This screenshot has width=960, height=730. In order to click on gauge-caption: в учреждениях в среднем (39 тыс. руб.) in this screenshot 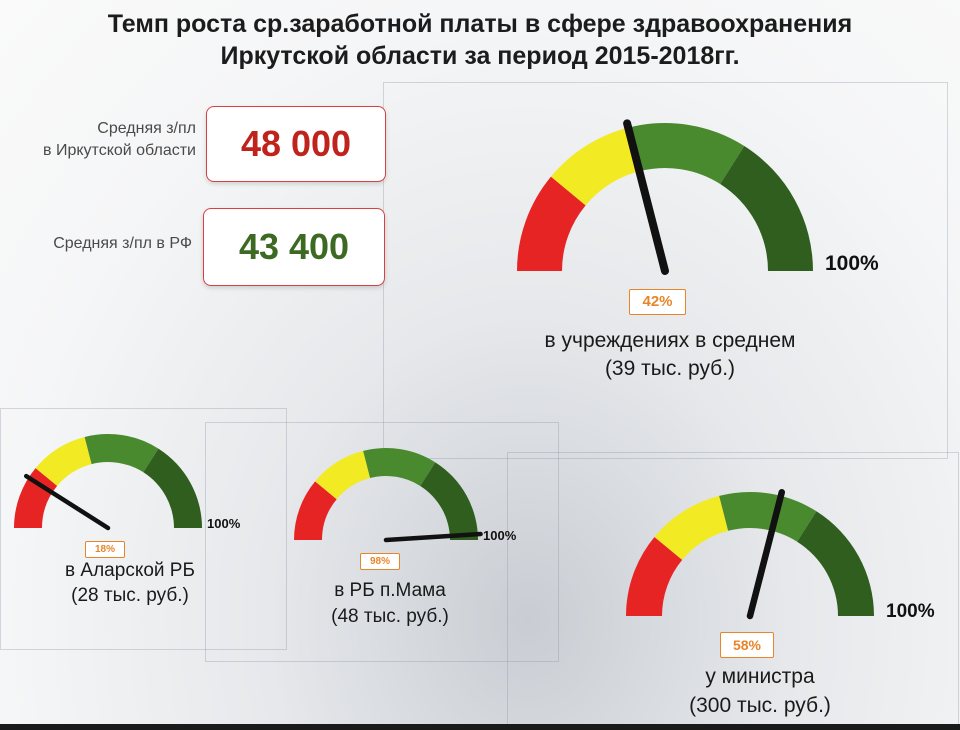, I will do `click(670, 355)`.